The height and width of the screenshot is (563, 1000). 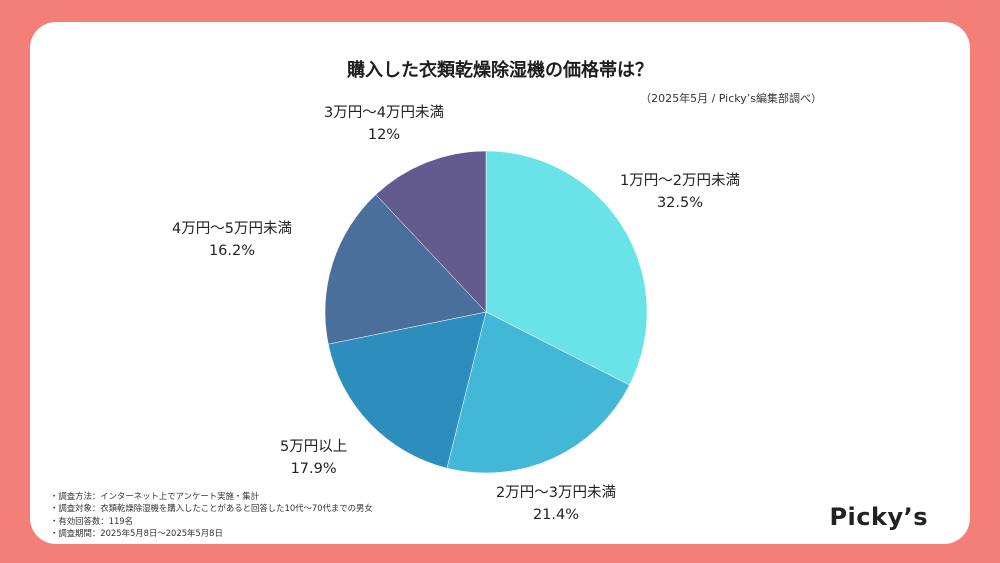 What do you see at coordinates (680, 203) in the screenshot?
I see `slice-label-1-value: 32.5%` at bounding box center [680, 203].